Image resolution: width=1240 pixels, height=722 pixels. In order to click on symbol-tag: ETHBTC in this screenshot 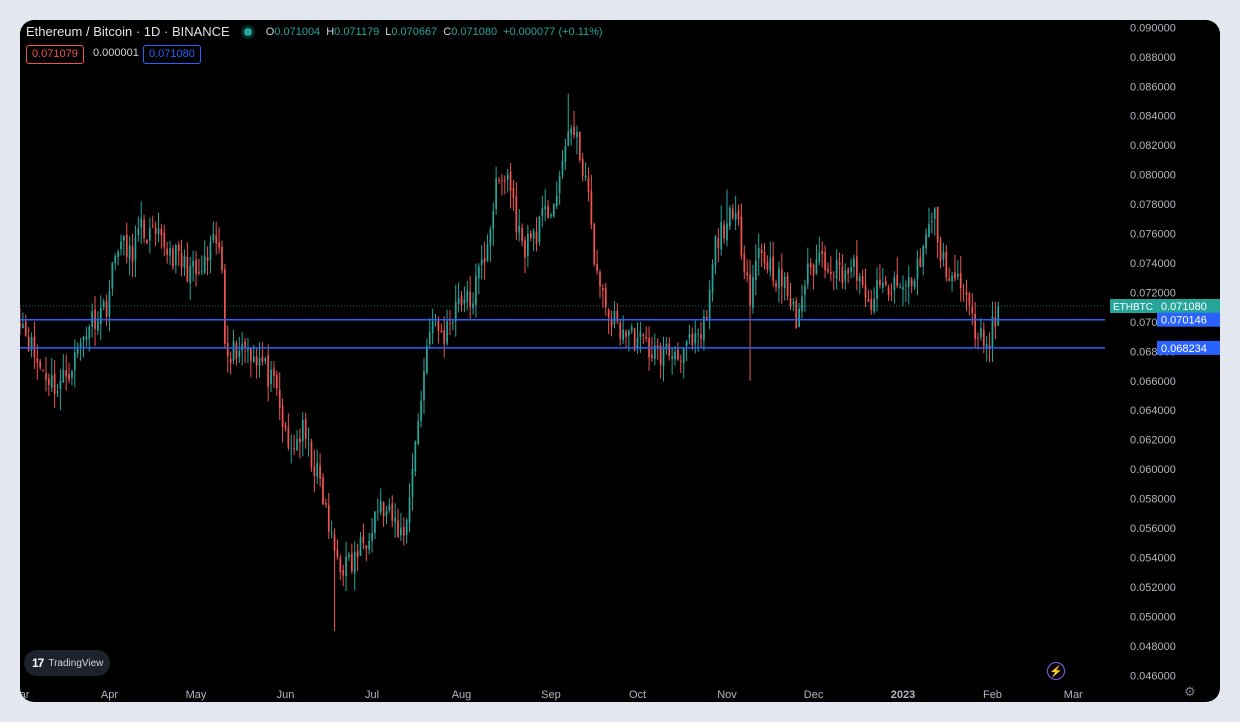, I will do `click(1133, 307)`.